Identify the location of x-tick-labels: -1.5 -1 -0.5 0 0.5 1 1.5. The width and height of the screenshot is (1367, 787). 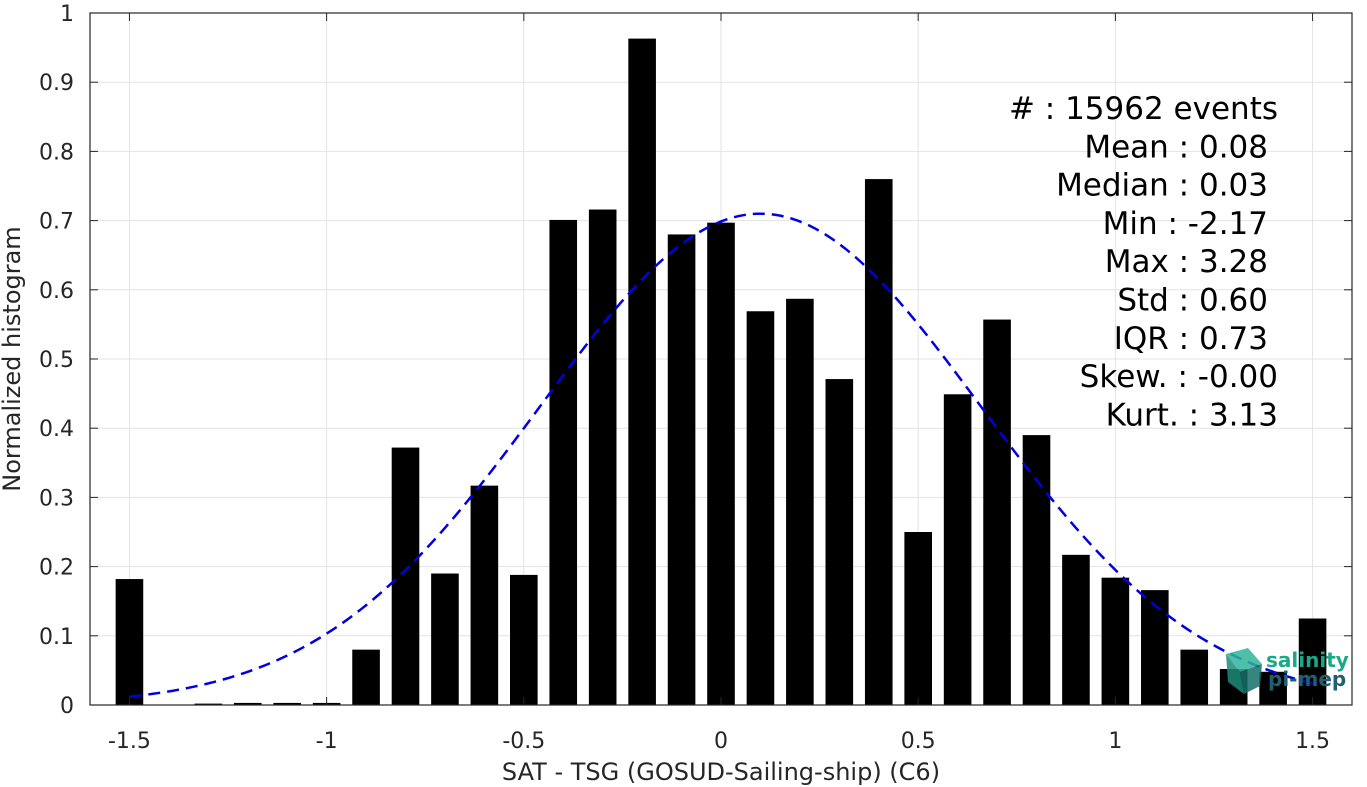
(719, 741).